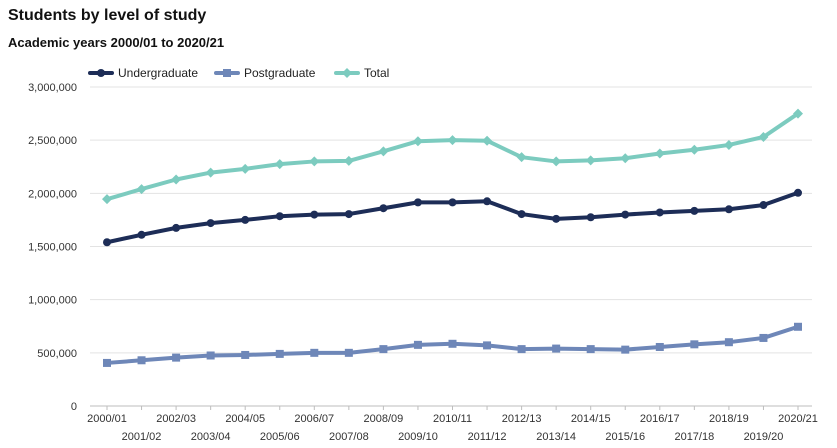 This screenshot has height=448, width=837. What do you see at coordinates (211, 437) in the screenshot?
I see `x-tick-label: 2003/04` at bounding box center [211, 437].